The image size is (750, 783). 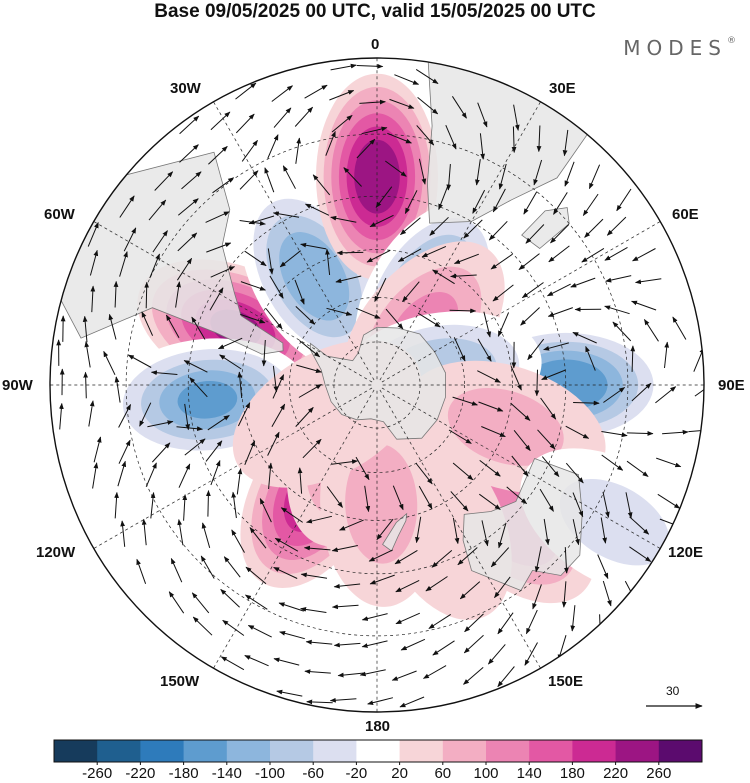 I want to click on latitude-circle, so click(x=377, y=385).